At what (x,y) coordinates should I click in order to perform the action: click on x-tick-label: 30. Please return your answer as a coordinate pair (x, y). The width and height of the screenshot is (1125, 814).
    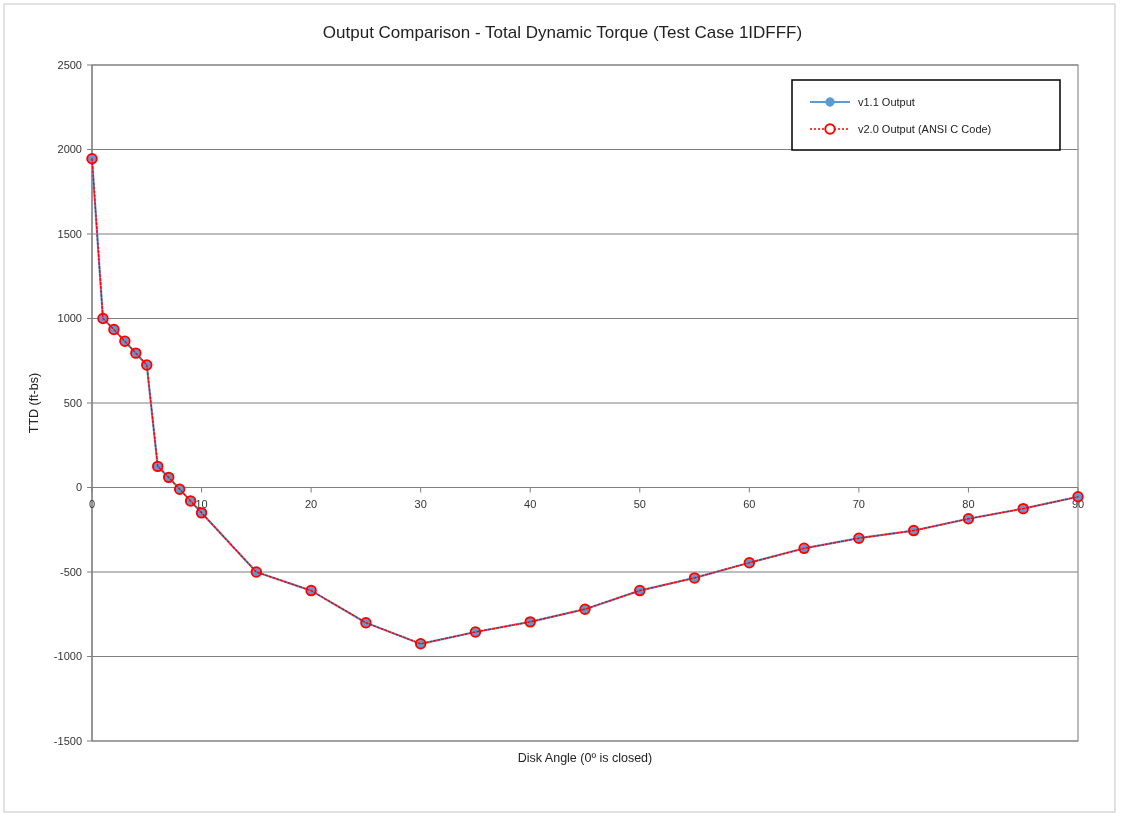
    Looking at the image, I should click on (420, 503).